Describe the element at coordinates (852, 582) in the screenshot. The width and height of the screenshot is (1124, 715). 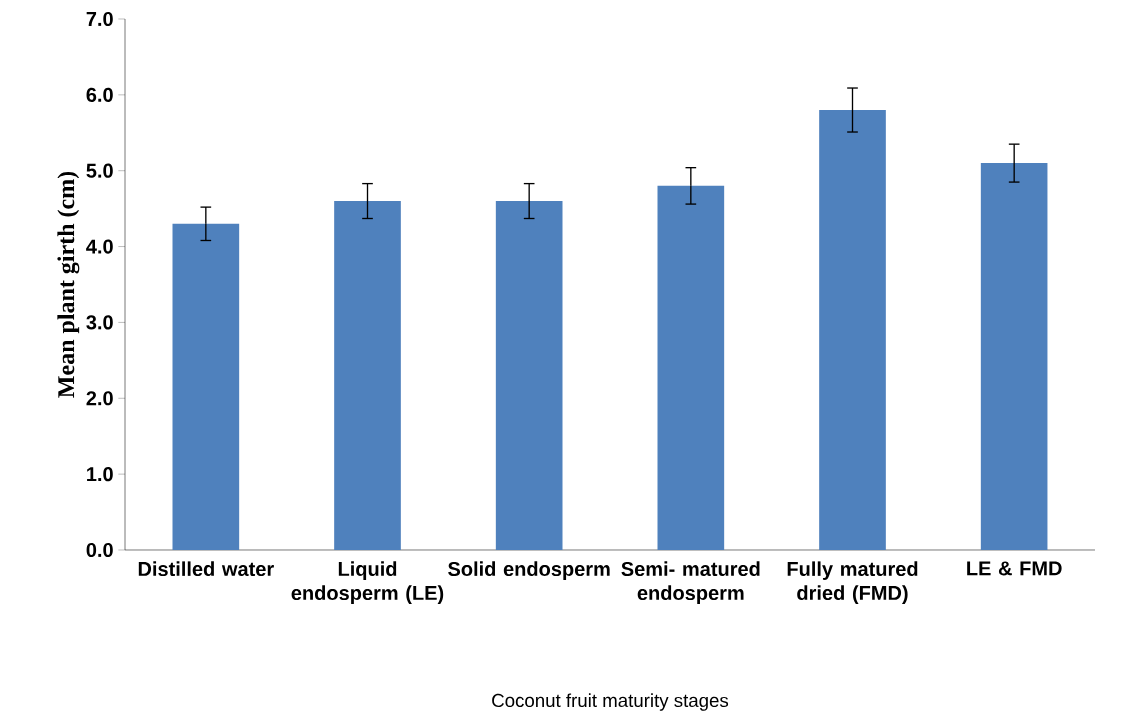
I see `x-tick-label: Fully matured dried (FMD)` at that location.